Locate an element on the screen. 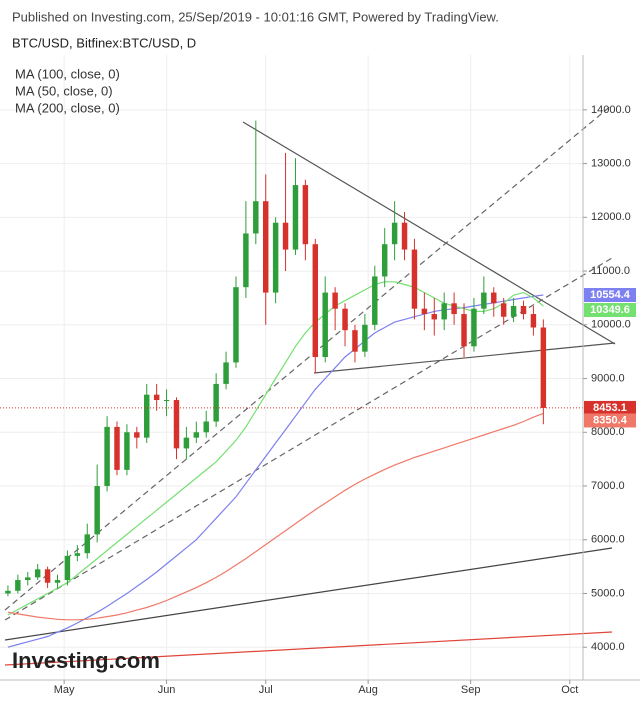  y-tick-label: 10000.0 is located at coordinates (611, 325).